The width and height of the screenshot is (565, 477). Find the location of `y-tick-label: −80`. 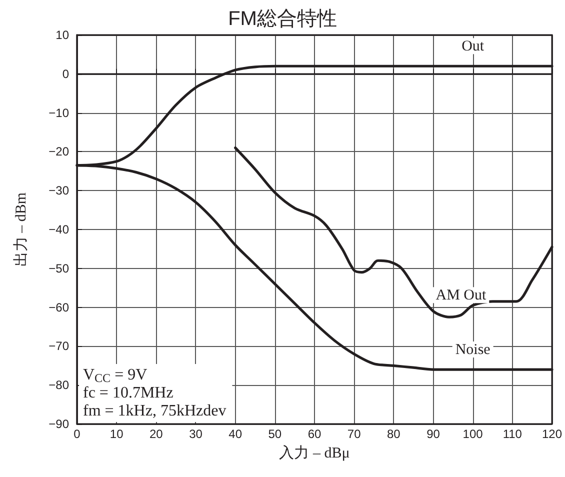

y-tick-label: −80 is located at coordinates (59, 385).